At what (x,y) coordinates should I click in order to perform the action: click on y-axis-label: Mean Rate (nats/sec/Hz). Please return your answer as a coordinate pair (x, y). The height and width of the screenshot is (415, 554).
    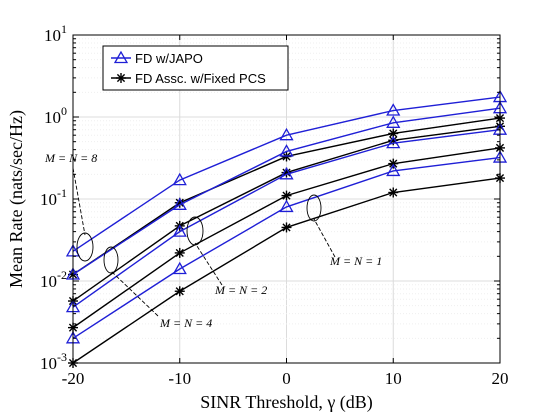
    Looking at the image, I should click on (16, 199).